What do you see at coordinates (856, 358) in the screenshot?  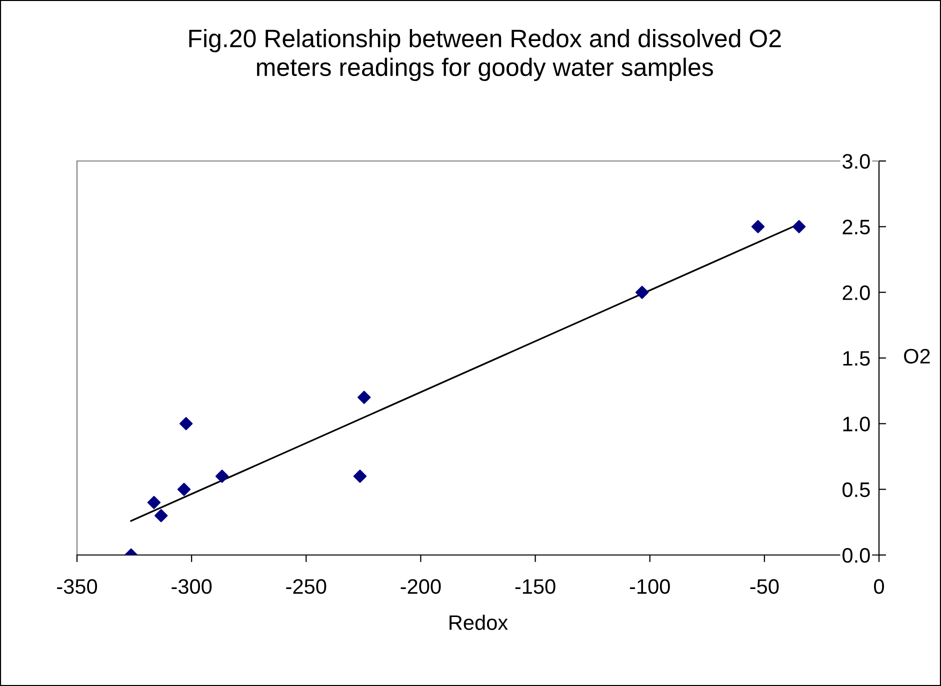 I see `y-tick-label: 1.5` at bounding box center [856, 358].